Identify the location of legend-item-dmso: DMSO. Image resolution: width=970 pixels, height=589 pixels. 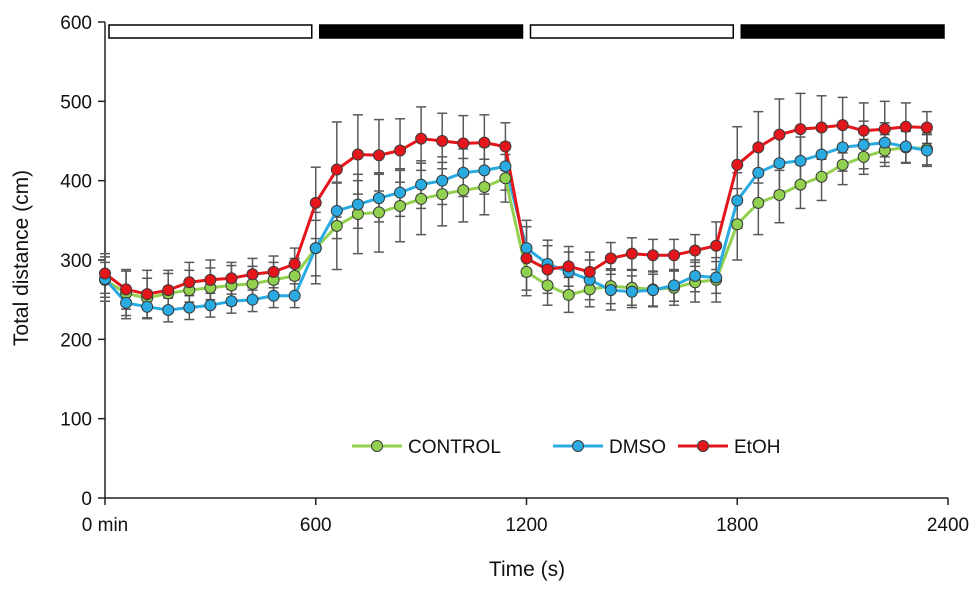
(609, 447).